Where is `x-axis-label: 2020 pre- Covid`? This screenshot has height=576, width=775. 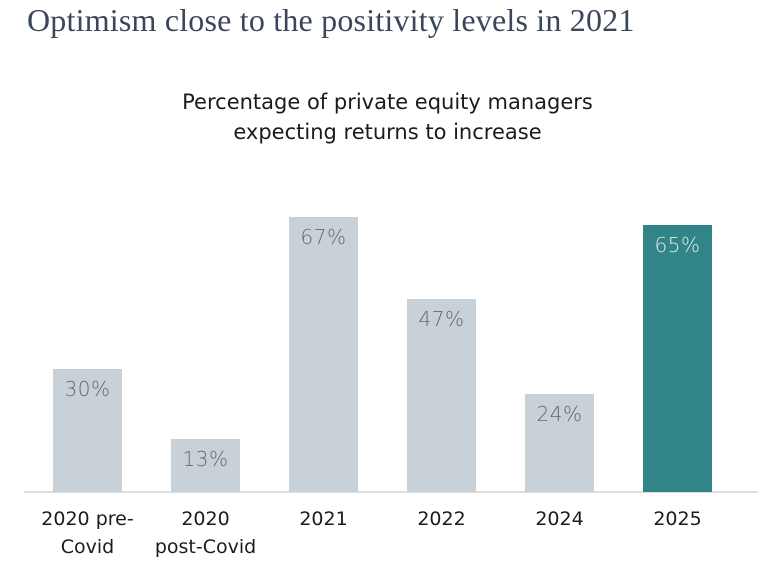 x-axis-label: 2020 pre- Covid is located at coordinates (87, 533).